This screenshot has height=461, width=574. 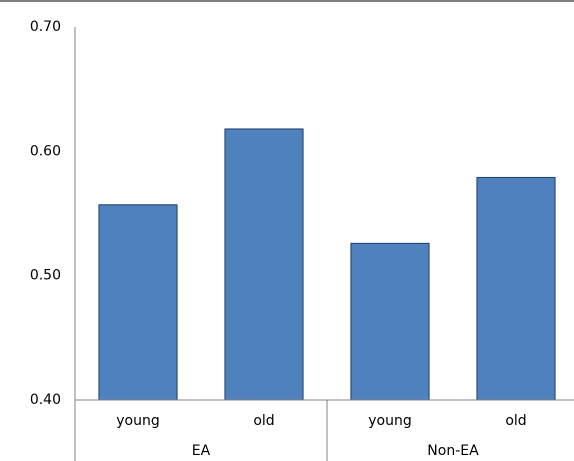 I want to click on y-tick-label: 0.60, so click(x=45, y=151).